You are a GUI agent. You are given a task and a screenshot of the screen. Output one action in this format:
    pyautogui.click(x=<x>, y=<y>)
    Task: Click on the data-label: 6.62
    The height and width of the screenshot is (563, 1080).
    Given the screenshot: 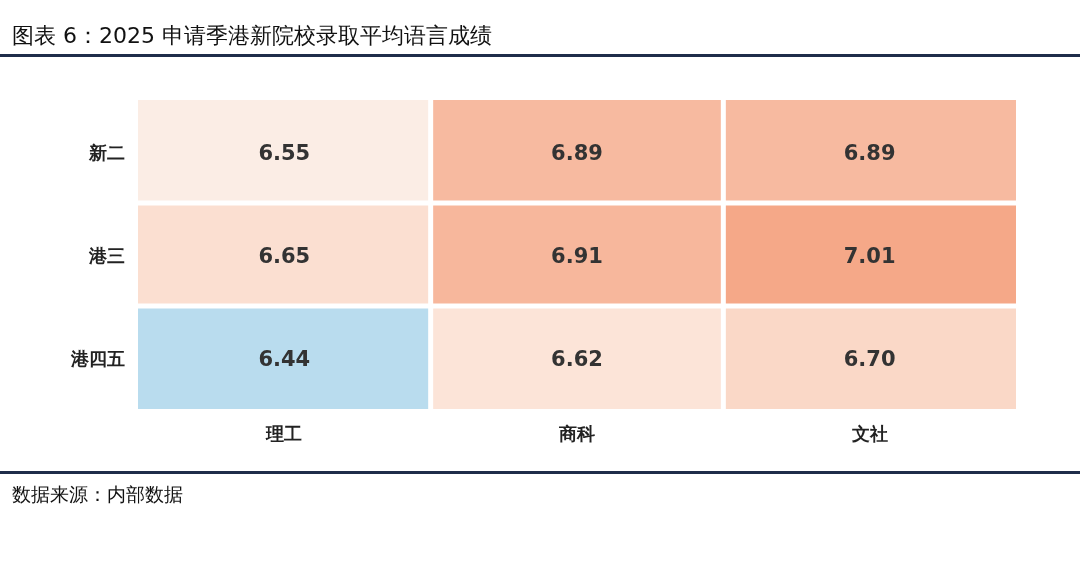 What is the action you would take?
    pyautogui.click(x=577, y=358)
    